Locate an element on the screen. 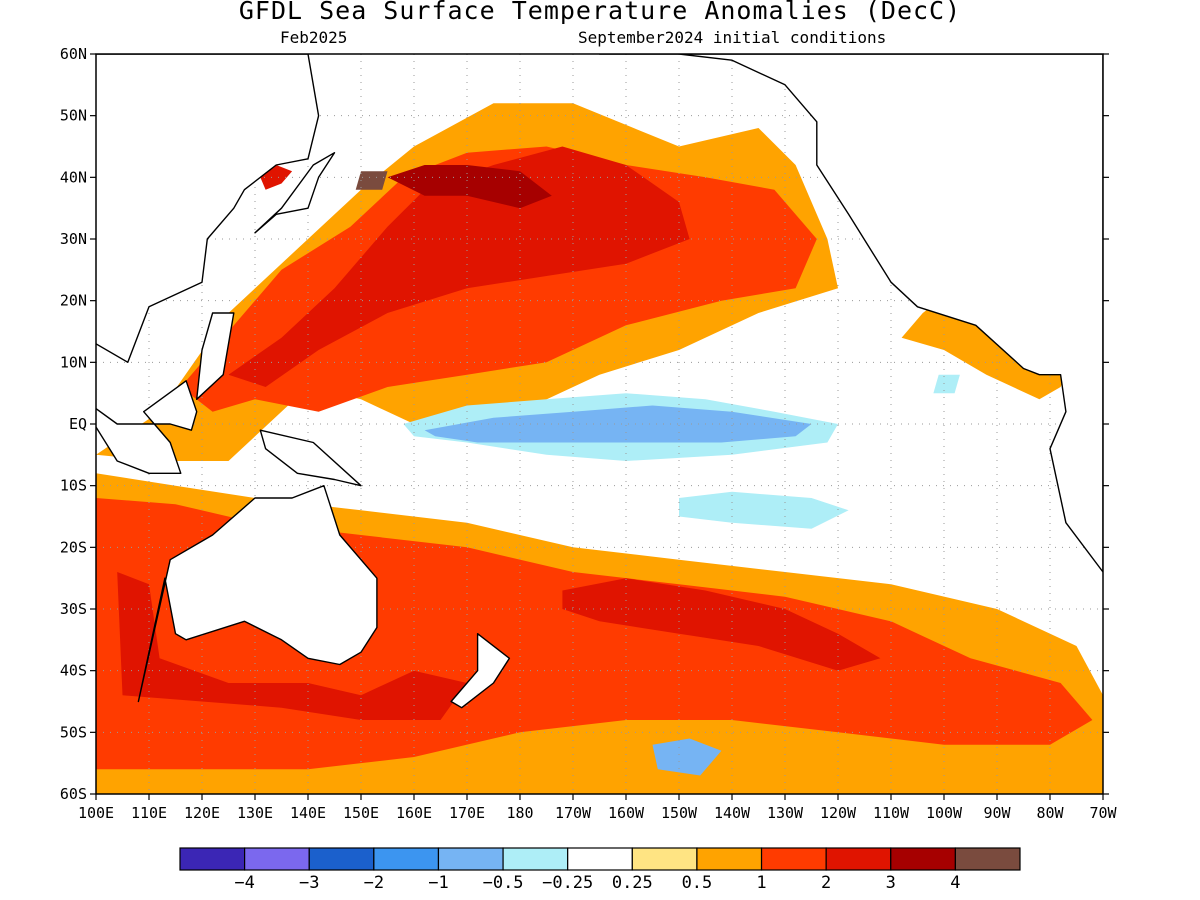 The image size is (1200, 900). lon-tick-label: 160W is located at coordinates (626, 813).